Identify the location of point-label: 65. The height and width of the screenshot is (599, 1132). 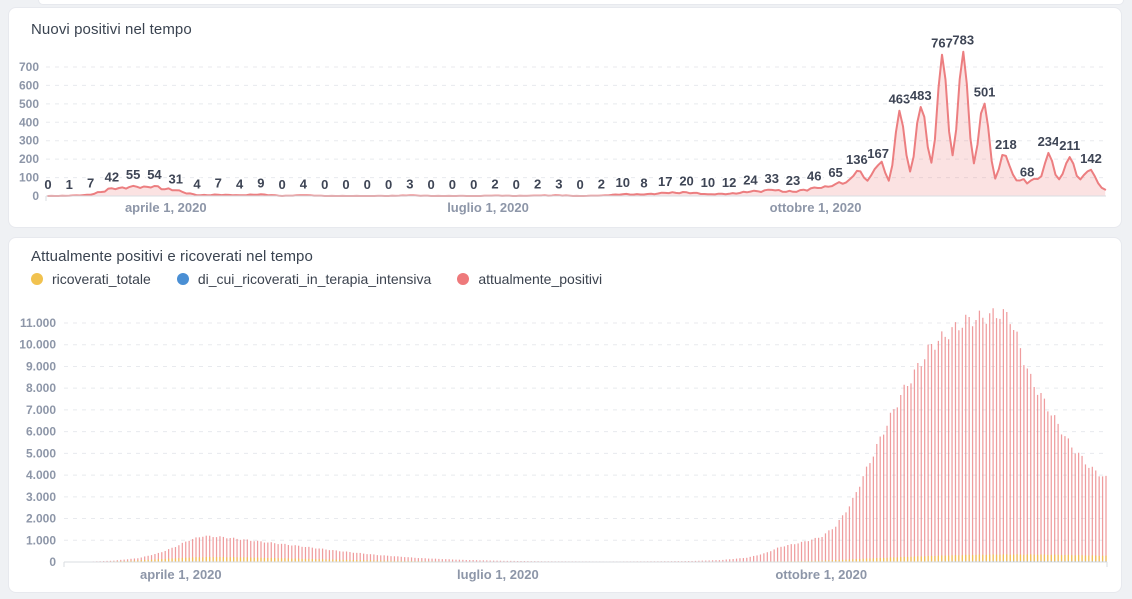
(835, 172).